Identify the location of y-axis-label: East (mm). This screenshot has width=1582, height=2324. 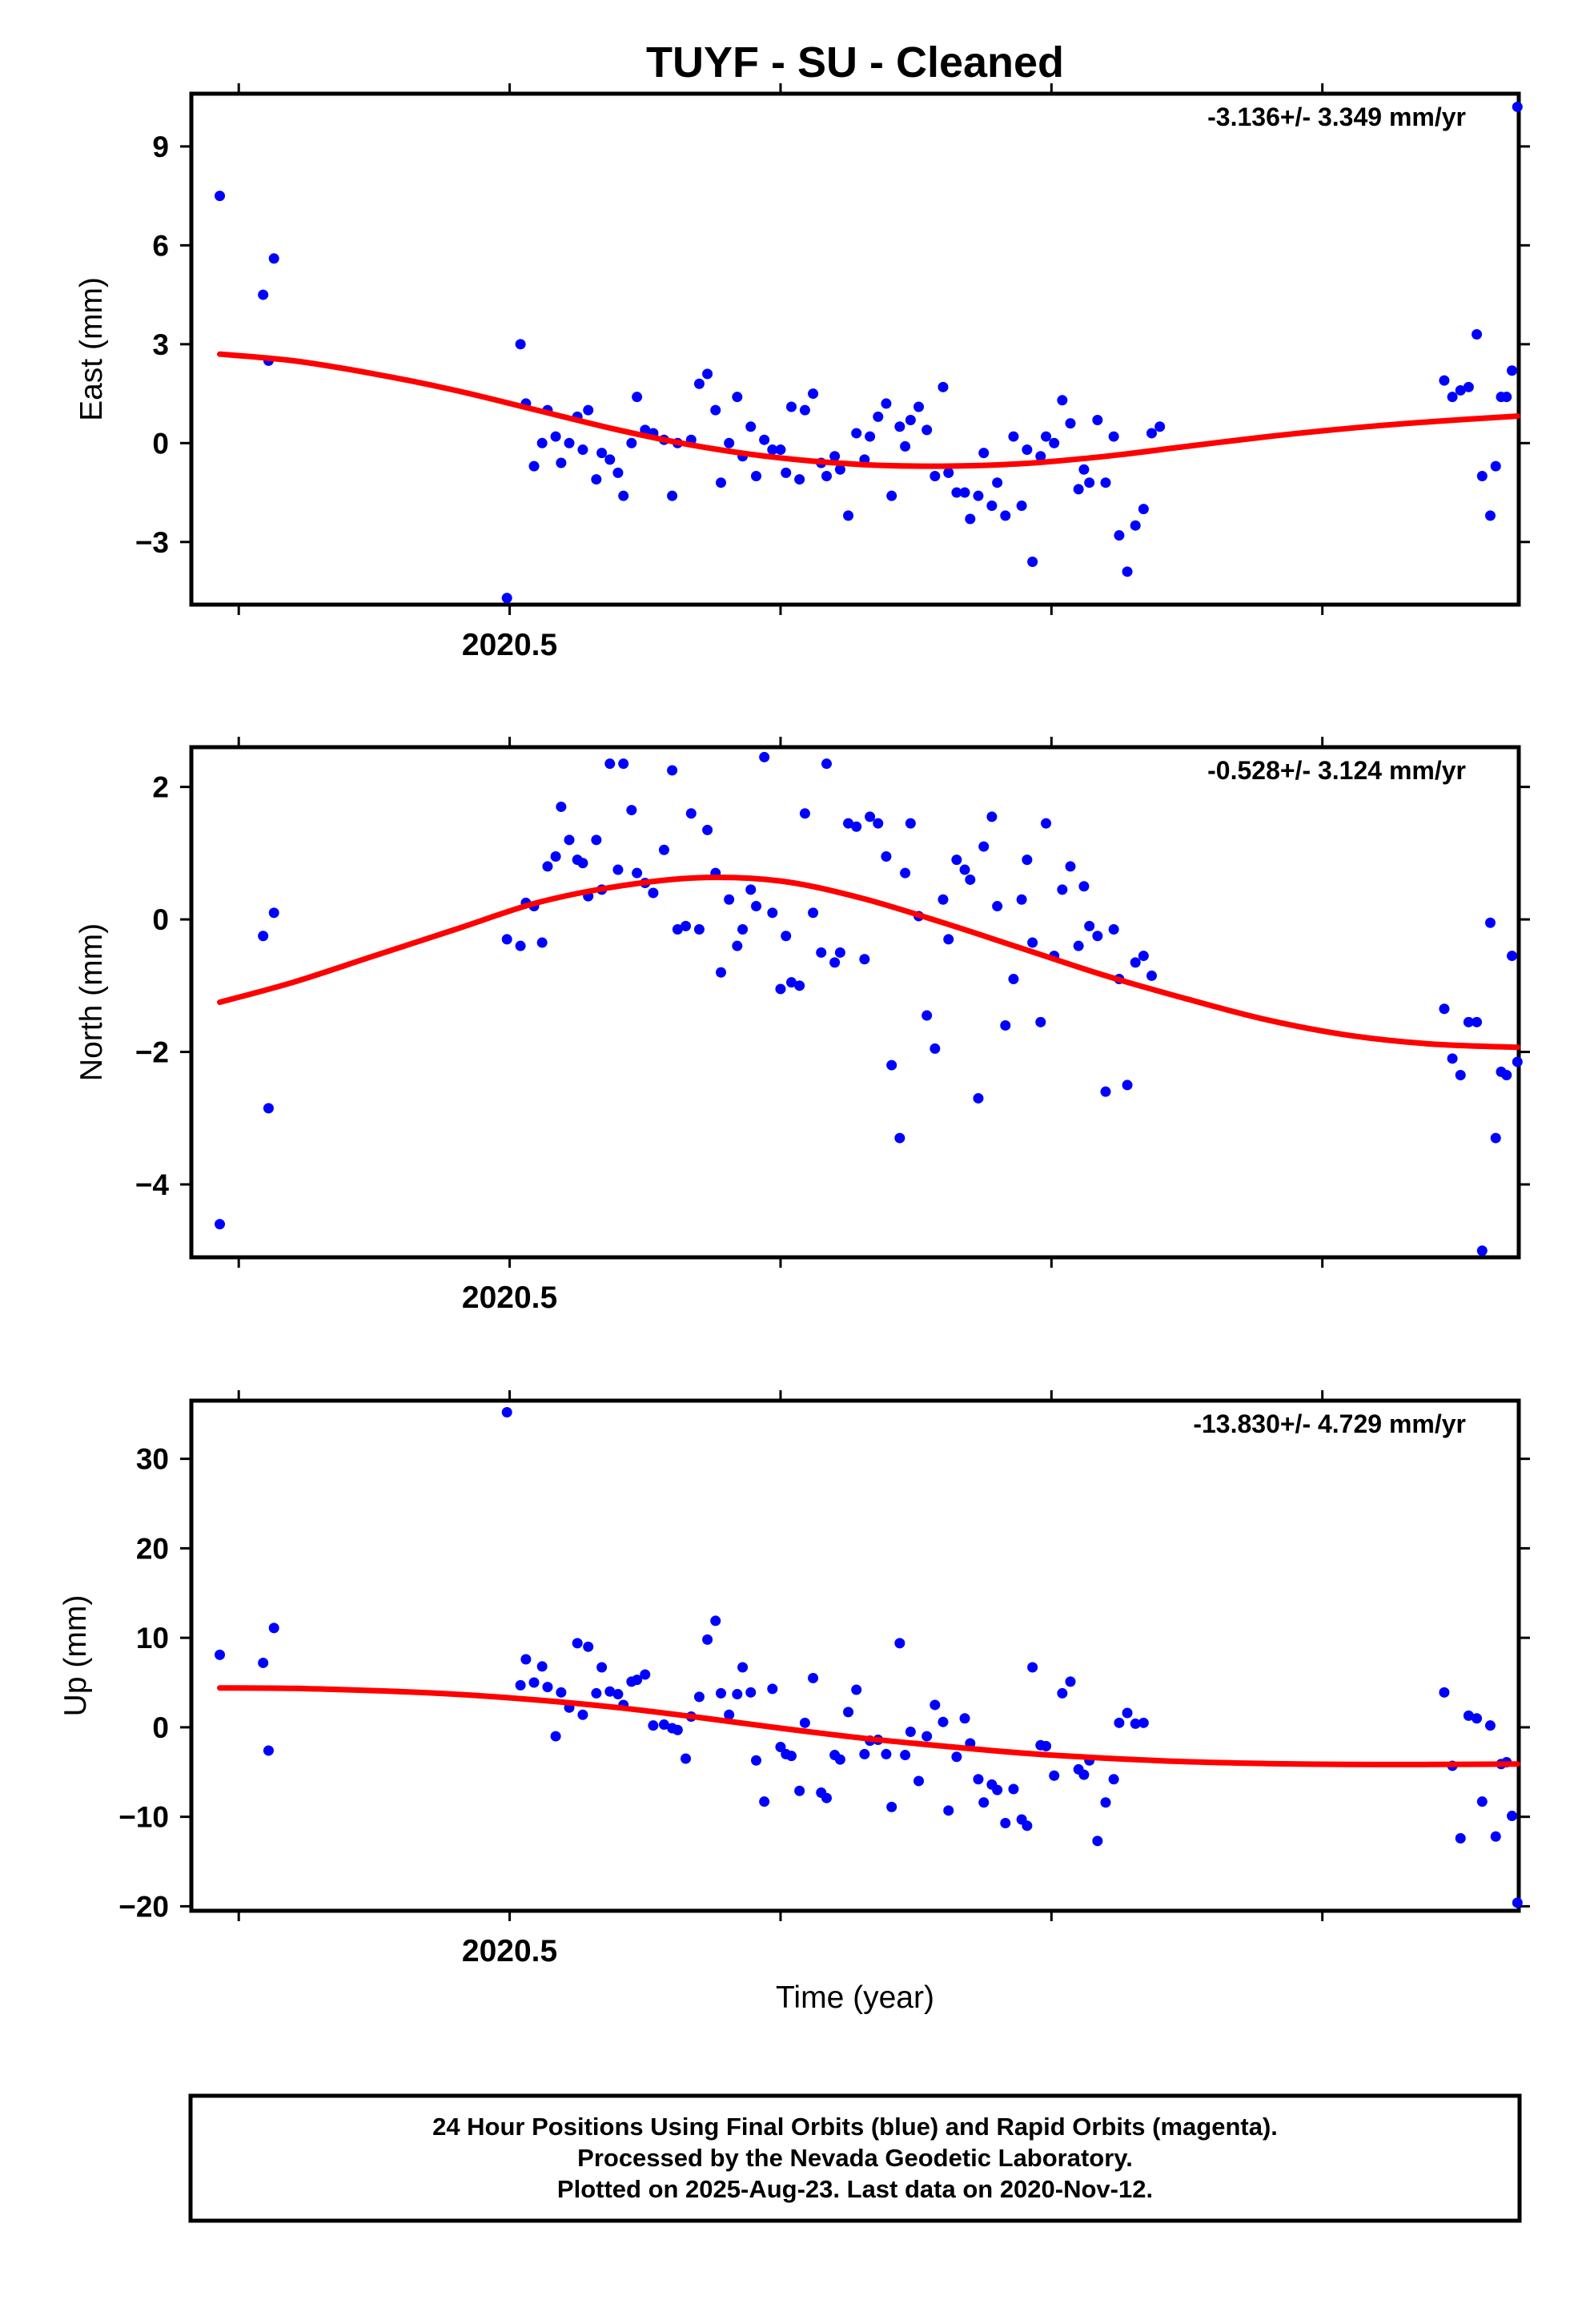
(91, 349).